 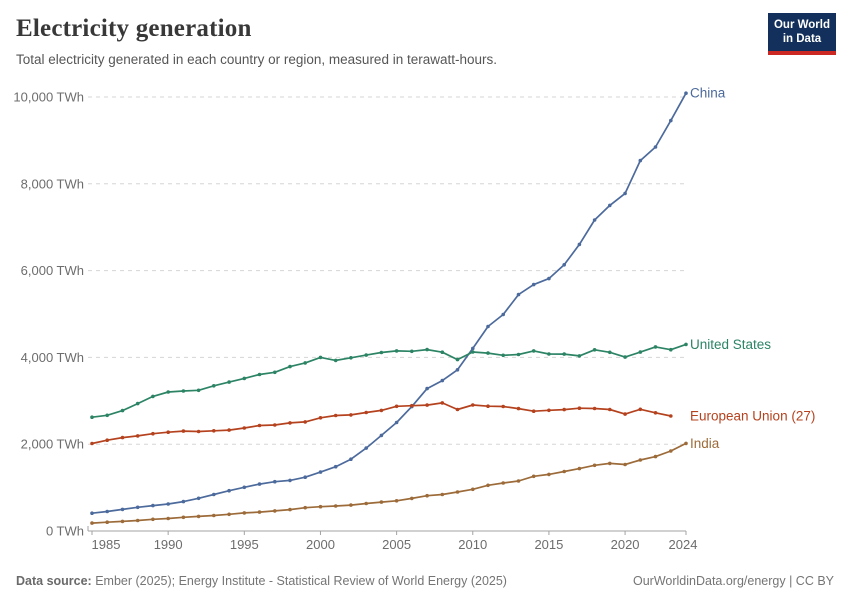 I want to click on owid-logo: Our World in Data, so click(x=802, y=34).